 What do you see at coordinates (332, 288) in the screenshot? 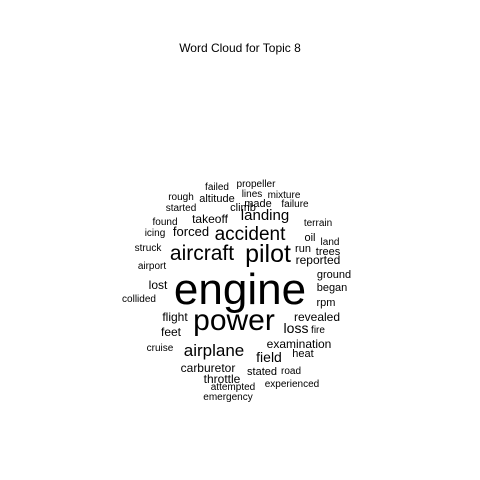
I see `word-began: began` at bounding box center [332, 288].